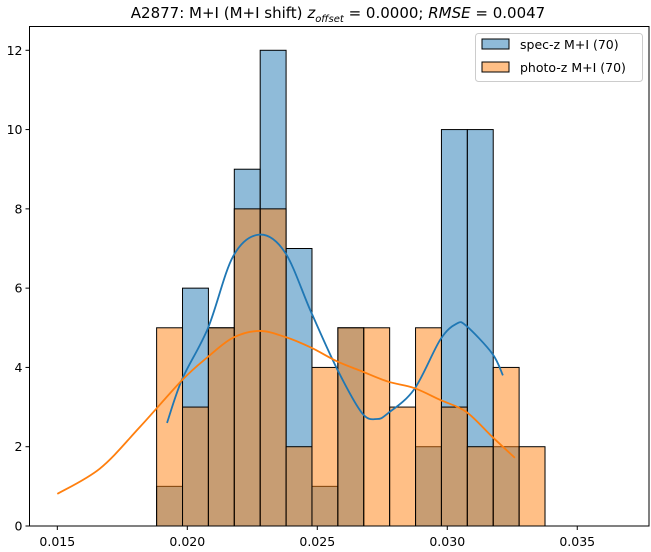 This screenshot has width=651, height=552. What do you see at coordinates (569, 44) in the screenshot?
I see `legend-label-spec: spec-z M+I (70)` at bounding box center [569, 44].